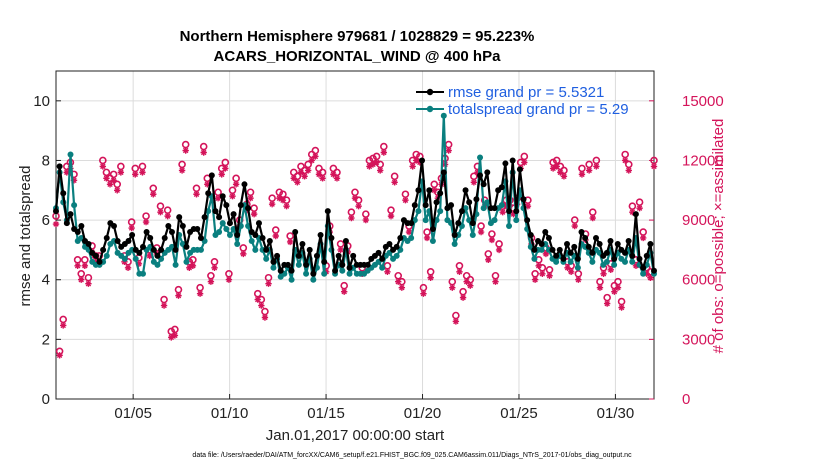  I want to click on legend-totalspread-marker, so click(430, 109).